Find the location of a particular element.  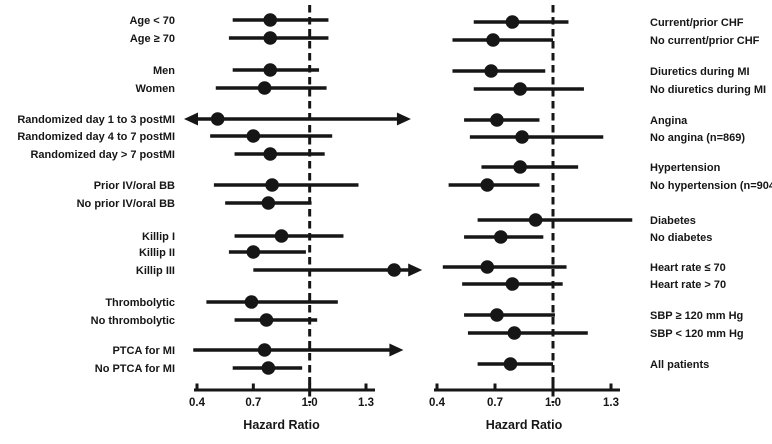

row-label: No current/prior CHF is located at coordinates (705, 41).